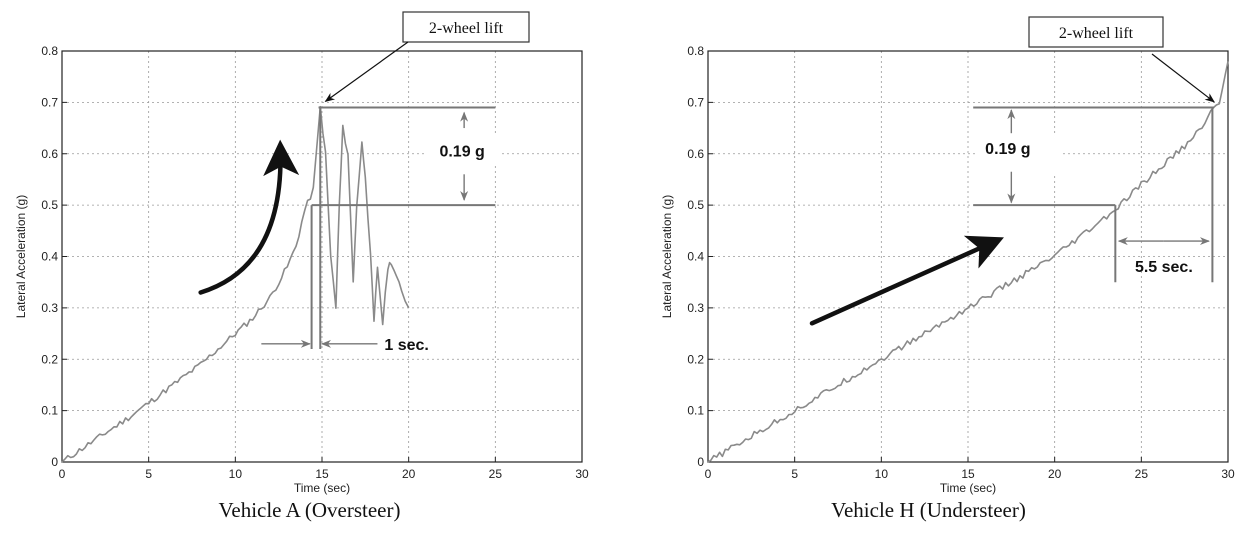 Image resolution: width=1238 pixels, height=545 pixels. What do you see at coordinates (309, 510) in the screenshot?
I see `chart-caption-vehicle-a: Vehicle A (Oversteer)` at bounding box center [309, 510].